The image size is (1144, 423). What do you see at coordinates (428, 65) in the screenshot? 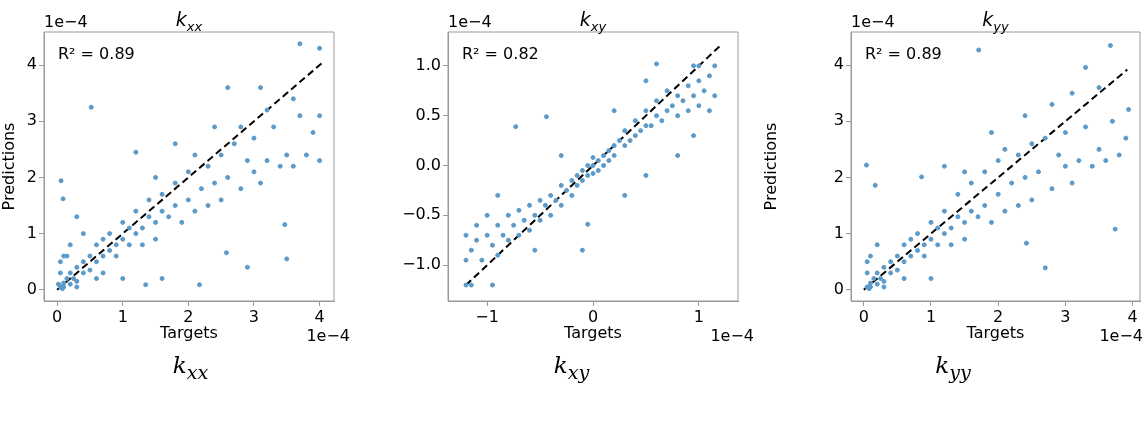
I see `y-tick-label: 1.0` at bounding box center [428, 65].